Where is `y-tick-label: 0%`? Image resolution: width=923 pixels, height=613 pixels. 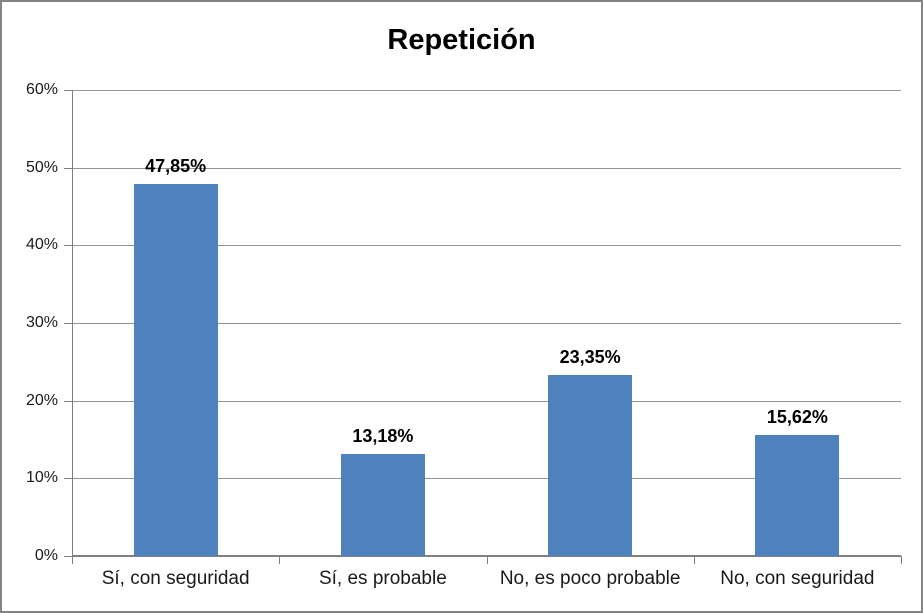
y-tick-label: 0% is located at coordinates (46, 555).